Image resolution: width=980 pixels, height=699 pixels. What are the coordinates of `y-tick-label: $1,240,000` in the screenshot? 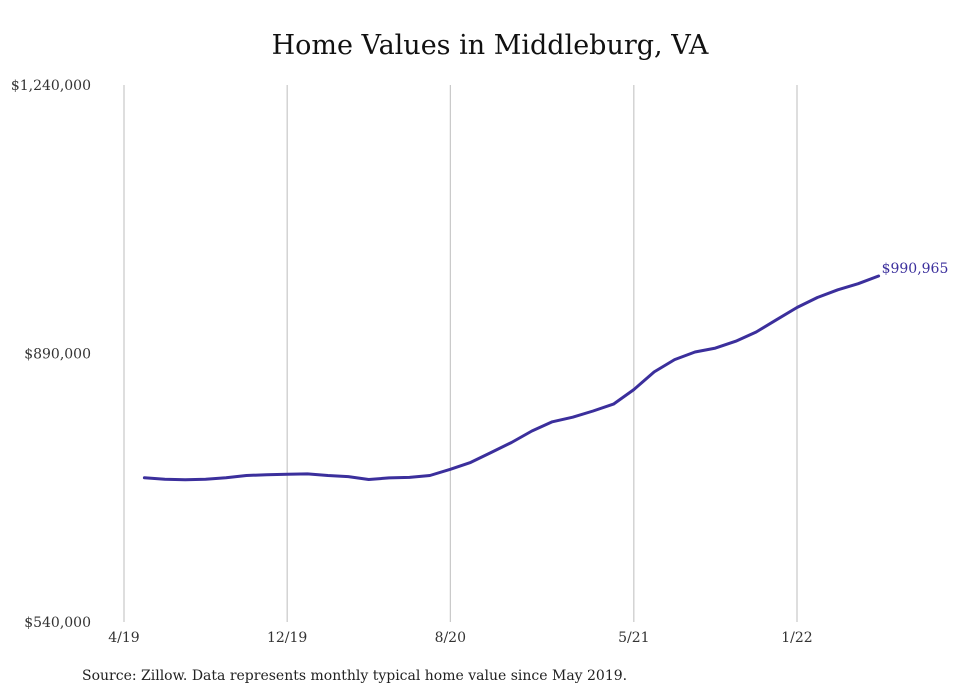 It's located at (51, 86).